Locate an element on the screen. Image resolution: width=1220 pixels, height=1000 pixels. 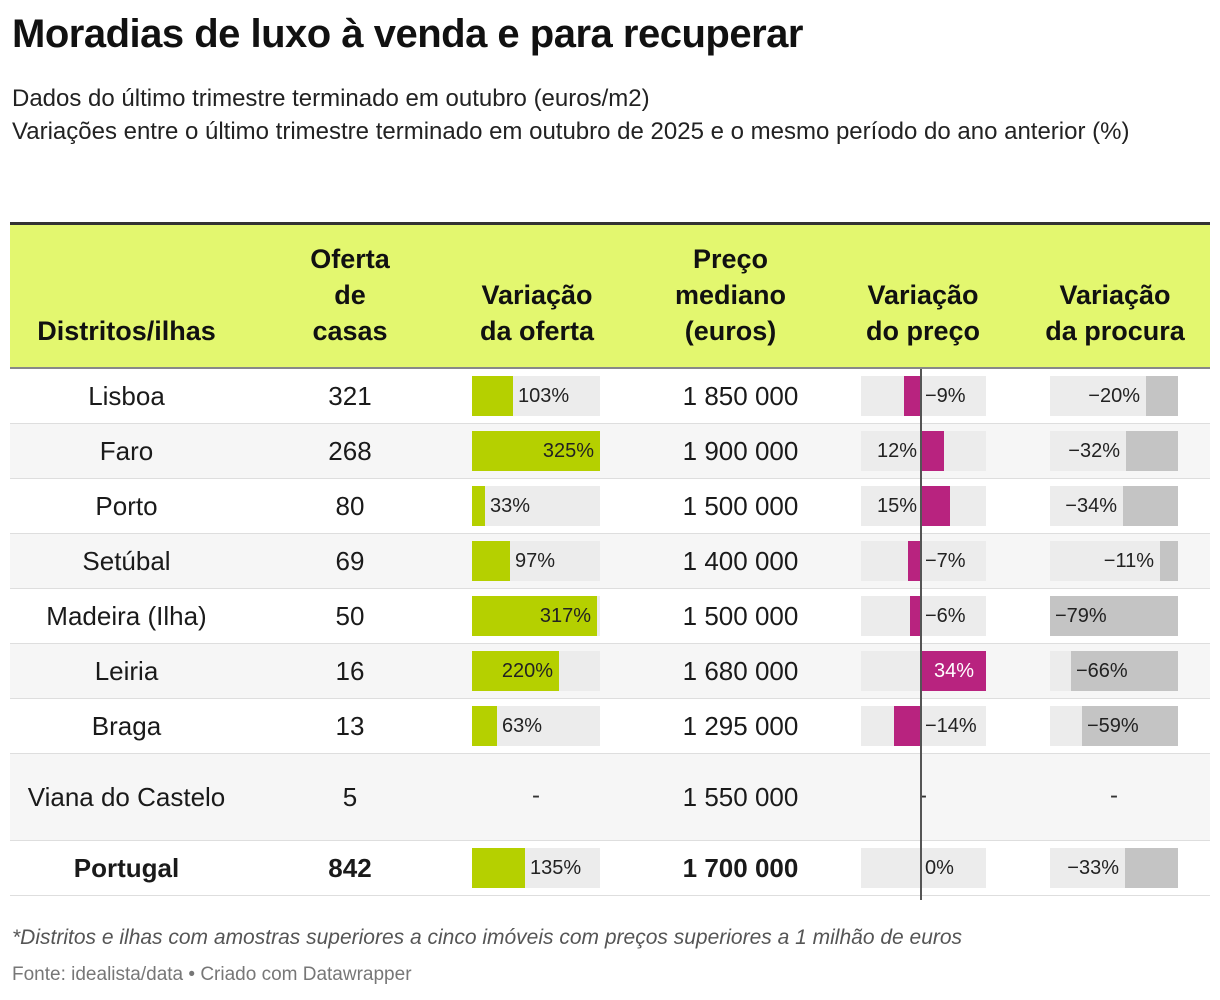
table-row: Porto 80 1 500 000 33% 15% −34% is located at coordinates (610, 506).